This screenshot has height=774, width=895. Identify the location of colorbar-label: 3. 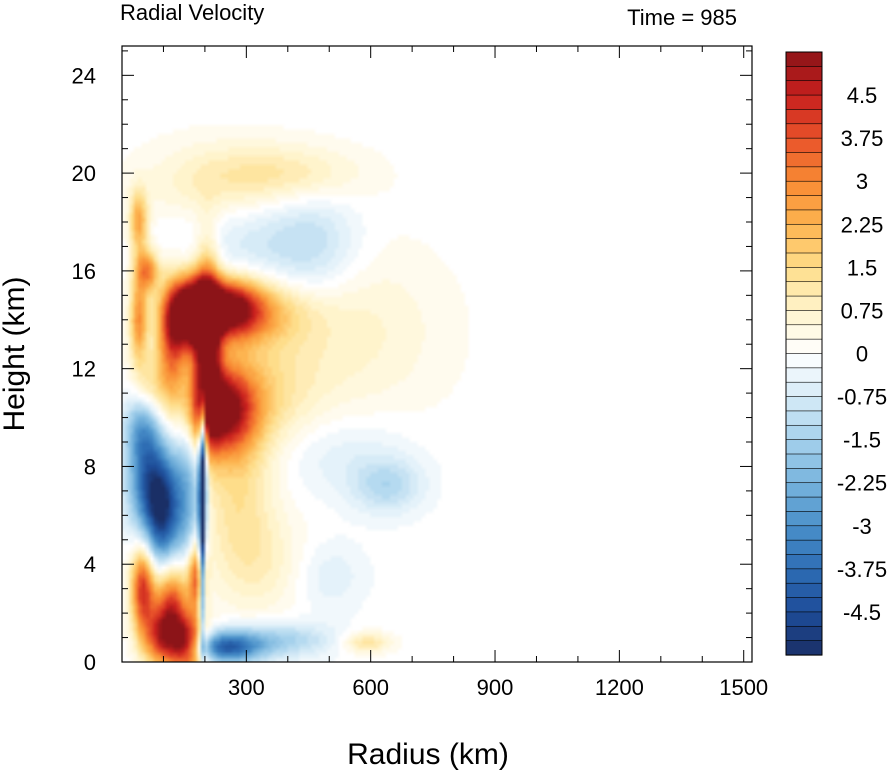
(862, 181).